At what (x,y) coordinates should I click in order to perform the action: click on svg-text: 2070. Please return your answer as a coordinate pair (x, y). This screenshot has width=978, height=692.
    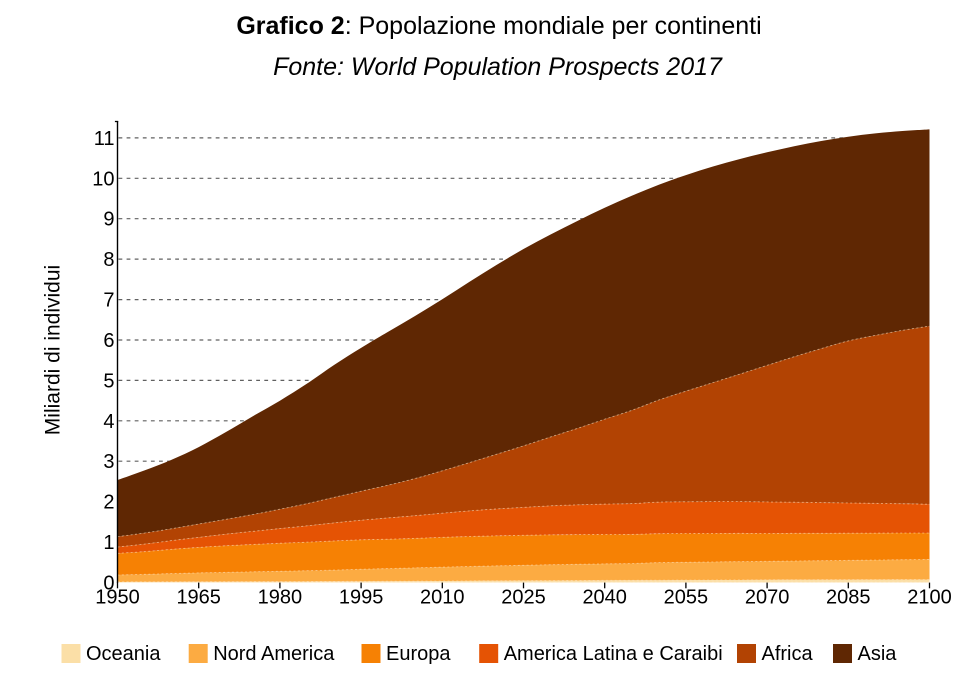
    Looking at the image, I should click on (767, 598).